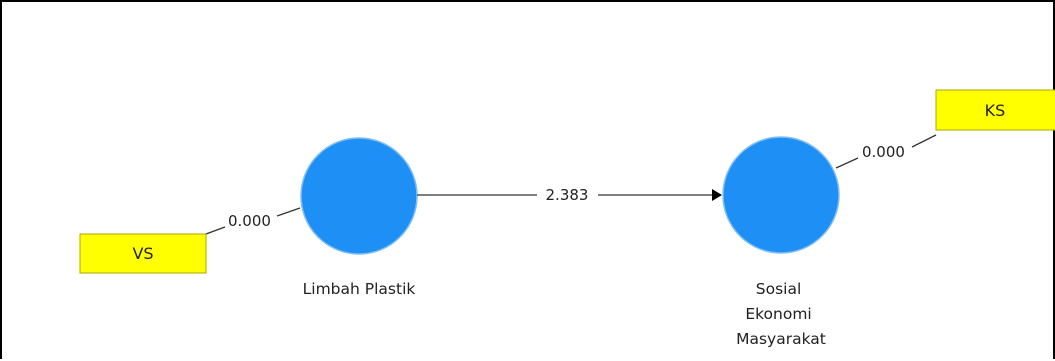  I want to click on indicator-vs, so click(143, 253).